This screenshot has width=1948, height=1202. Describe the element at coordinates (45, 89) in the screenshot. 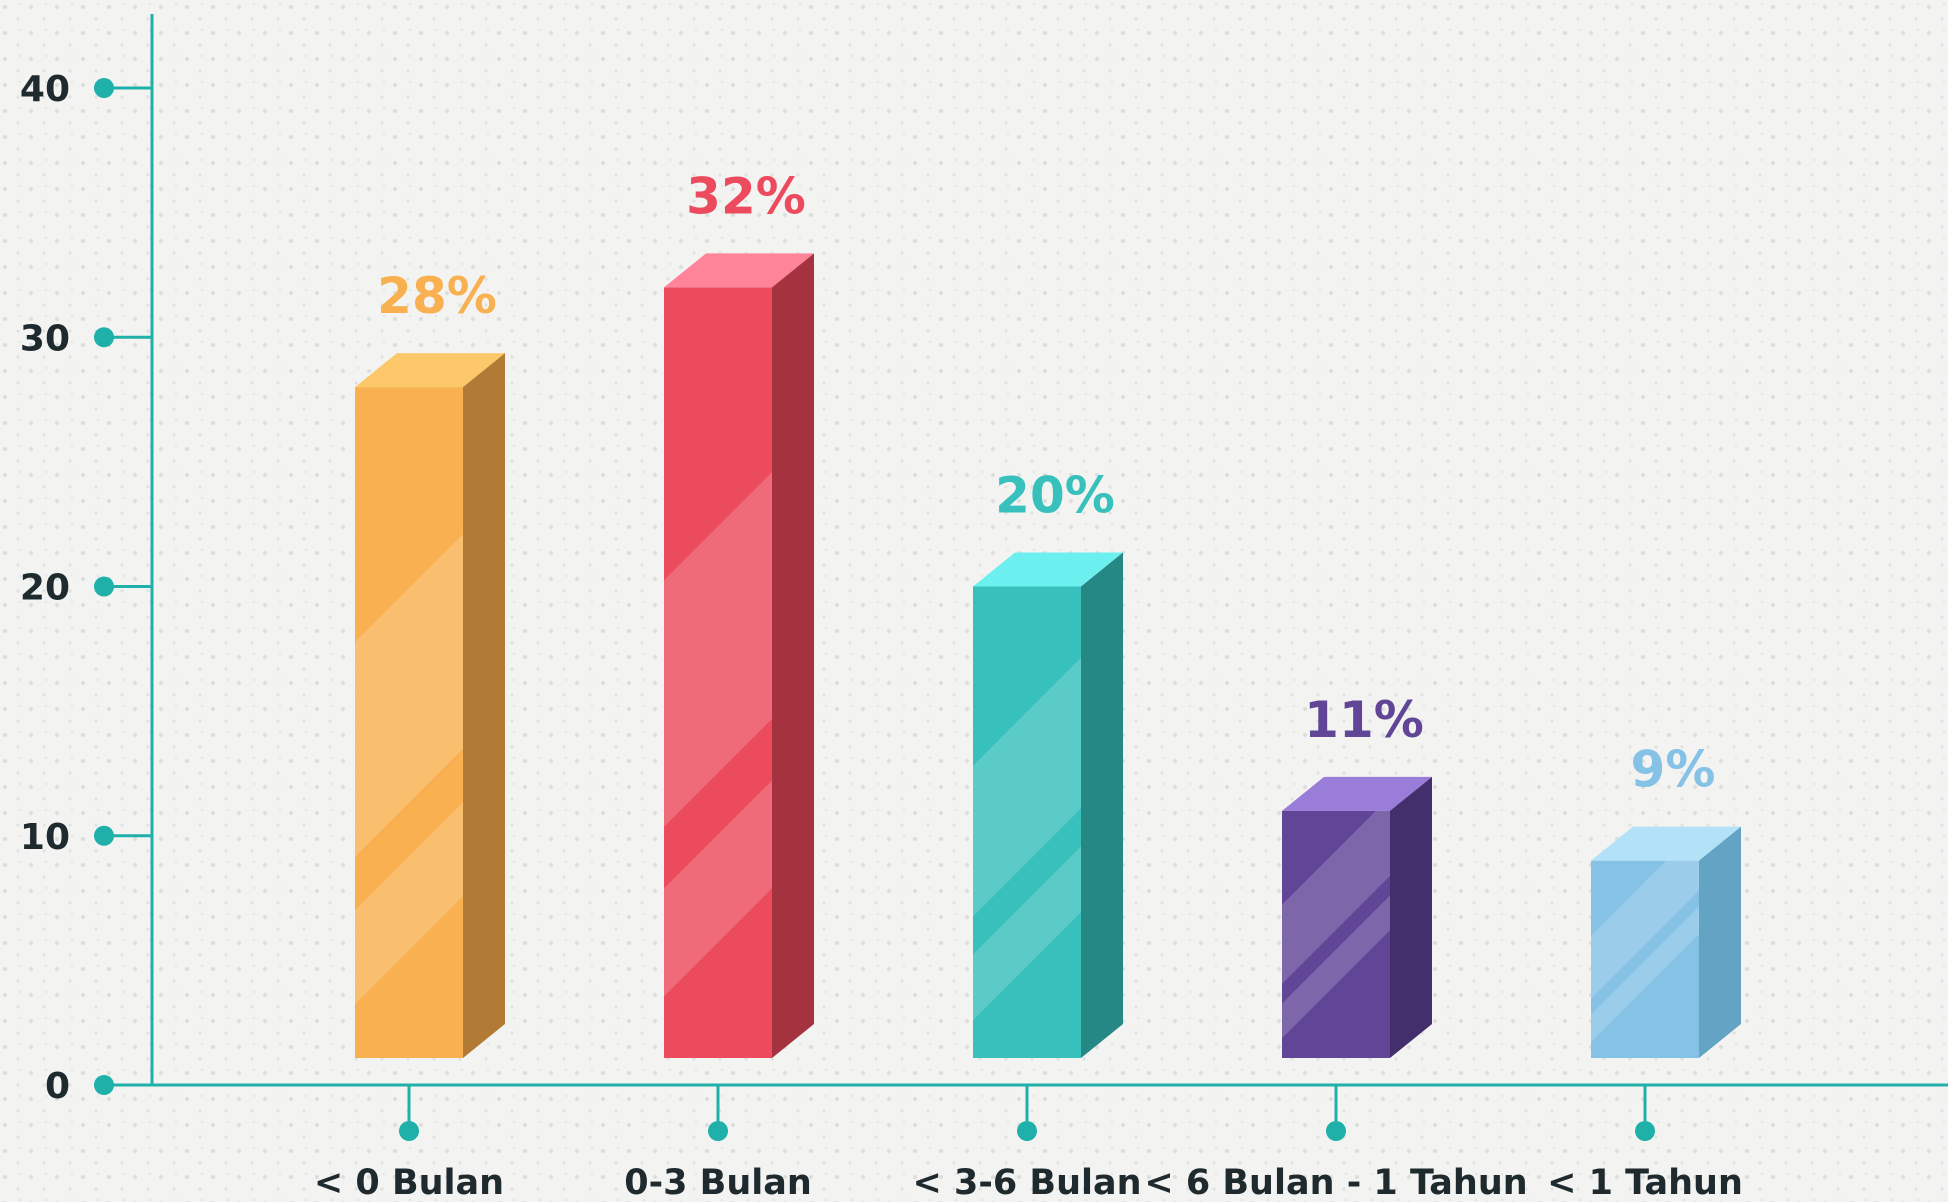

I see `y-tick-label: 40` at that location.